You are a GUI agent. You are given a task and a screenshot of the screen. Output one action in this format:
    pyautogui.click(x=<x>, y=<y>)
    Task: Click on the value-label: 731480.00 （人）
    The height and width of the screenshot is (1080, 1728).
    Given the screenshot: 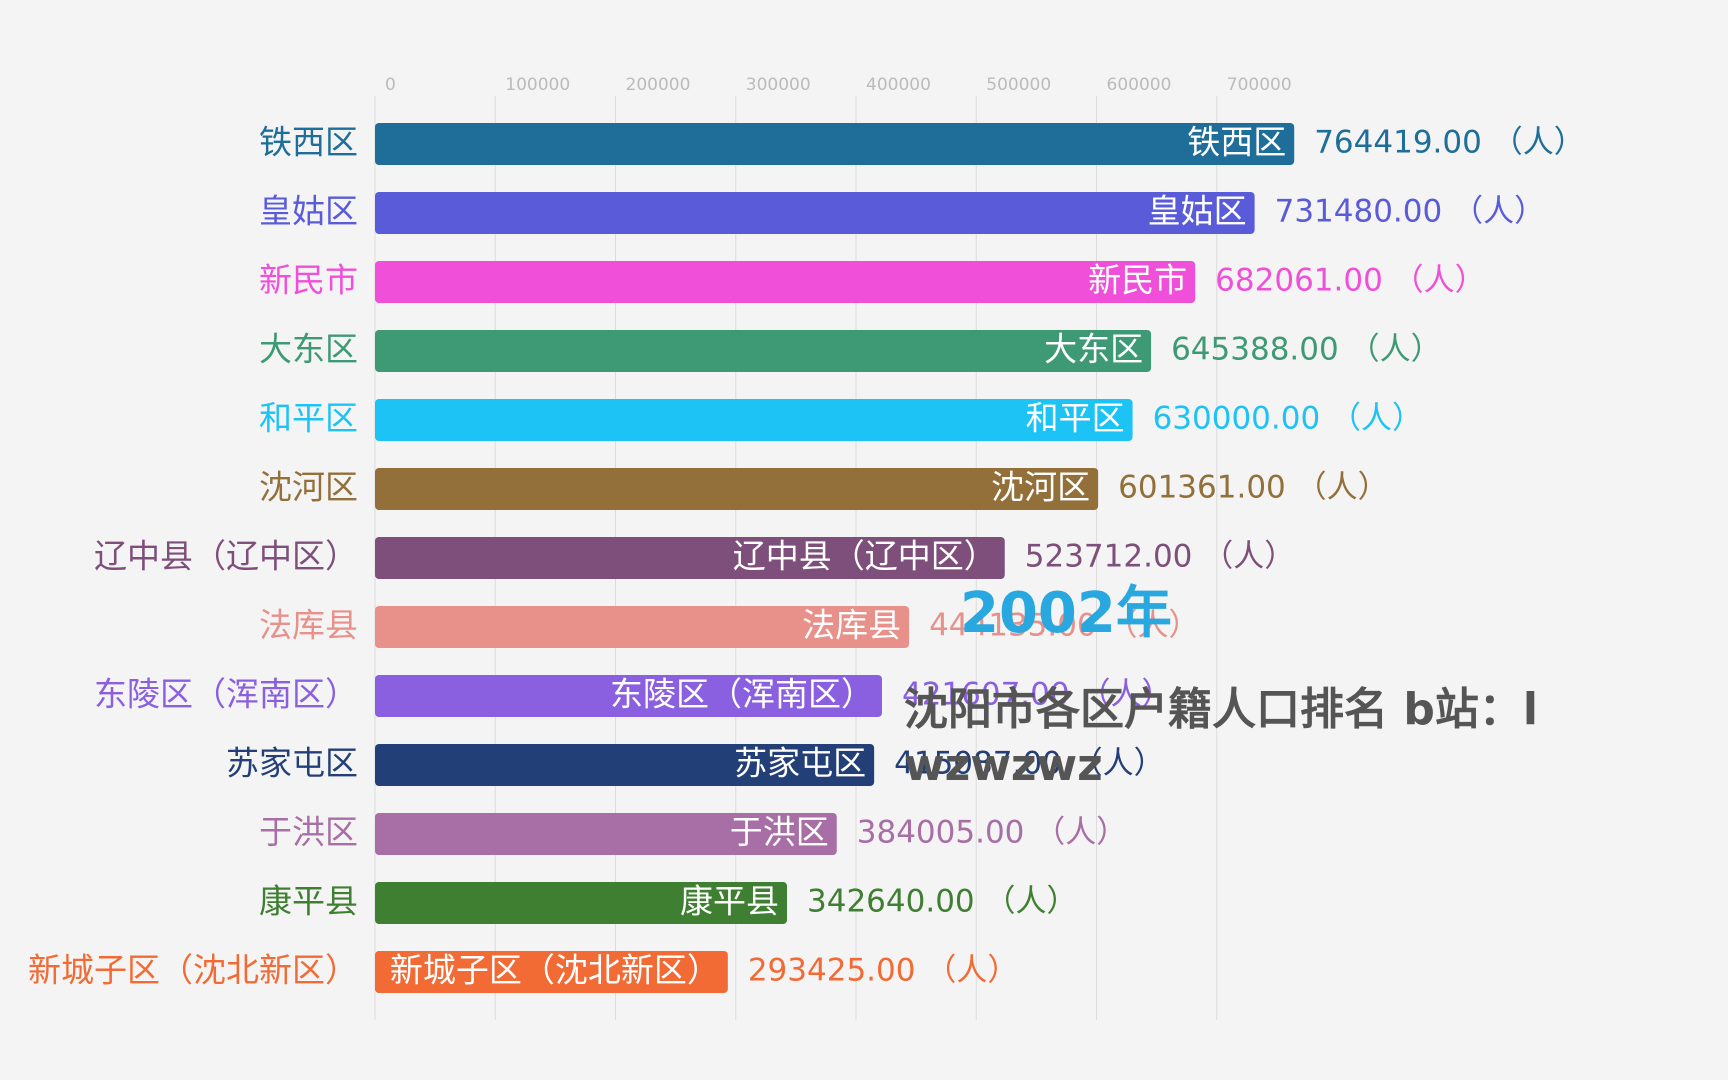 What is the action you would take?
    pyautogui.click(x=1410, y=212)
    